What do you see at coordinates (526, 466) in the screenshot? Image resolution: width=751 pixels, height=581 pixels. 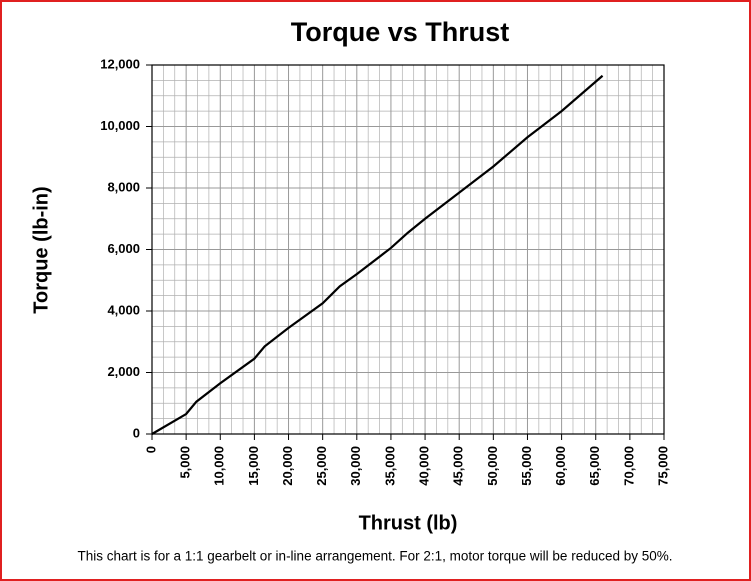 I see `x-tick-label: 55,000` at bounding box center [526, 466].